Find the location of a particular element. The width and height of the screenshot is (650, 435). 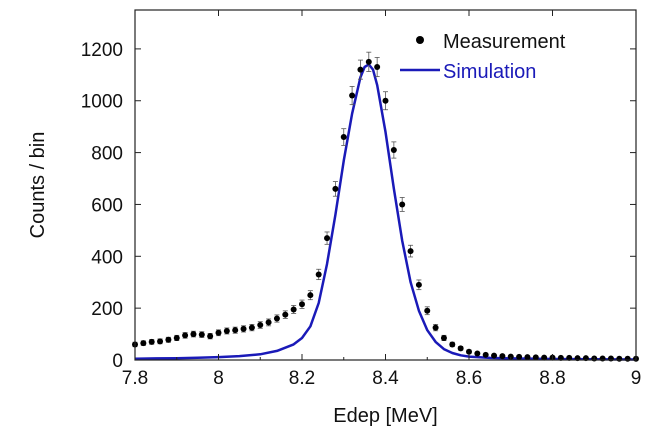

x-tick-label: 7.8 is located at coordinates (135, 378).